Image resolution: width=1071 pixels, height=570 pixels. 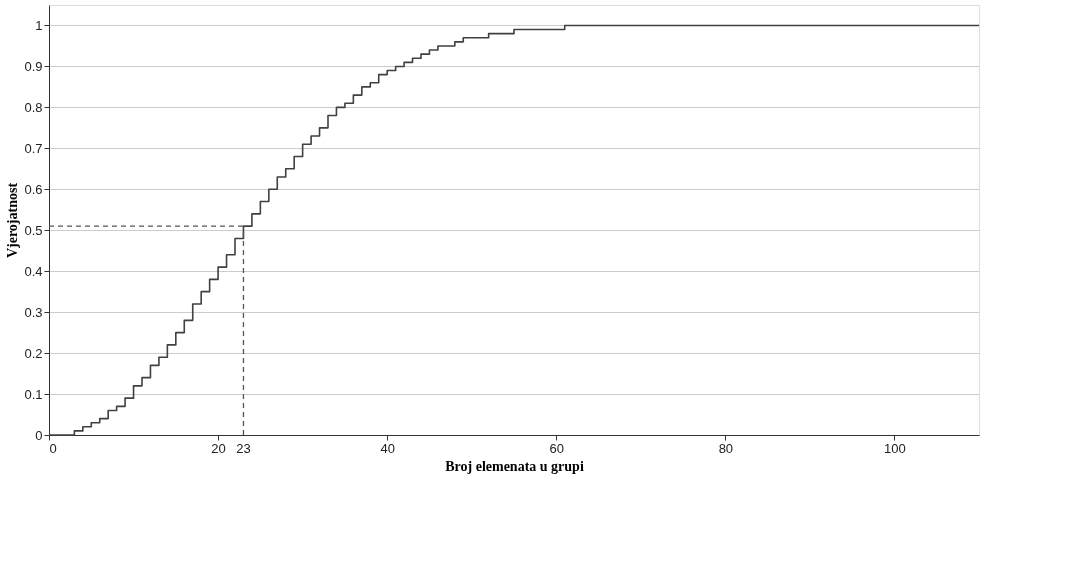 I want to click on y-tick-label: 0, so click(x=39, y=435).